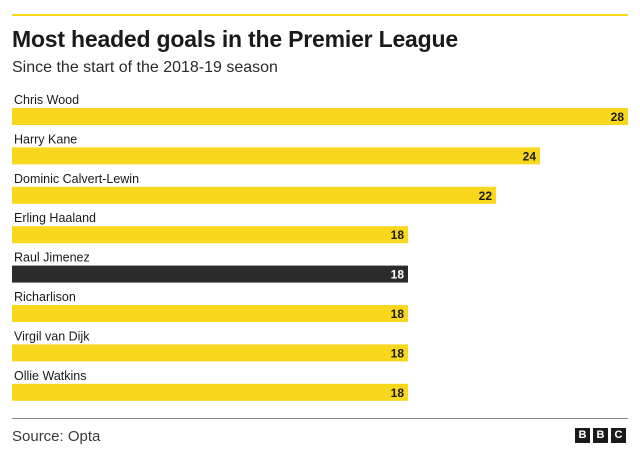 This screenshot has width=640, height=462. What do you see at coordinates (52, 258) in the screenshot?
I see `category-label: Raul Jimenez` at bounding box center [52, 258].